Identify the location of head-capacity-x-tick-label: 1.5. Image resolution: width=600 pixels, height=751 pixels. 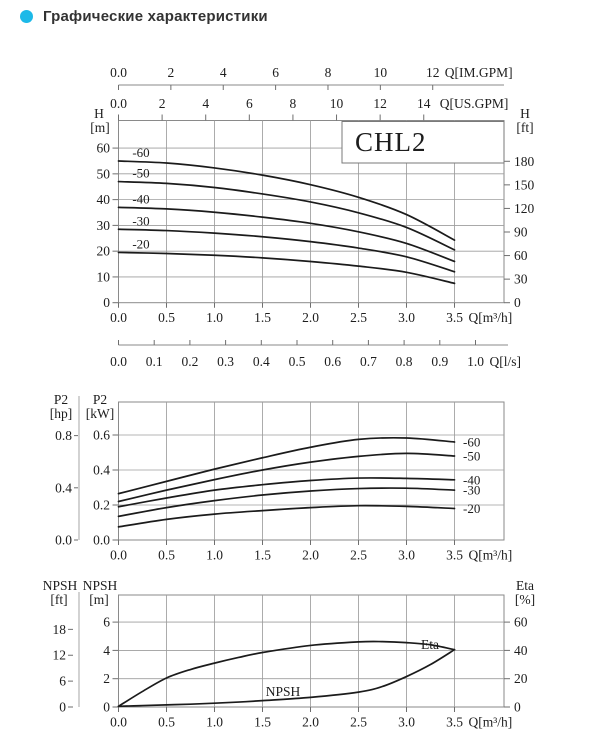
(262, 317).